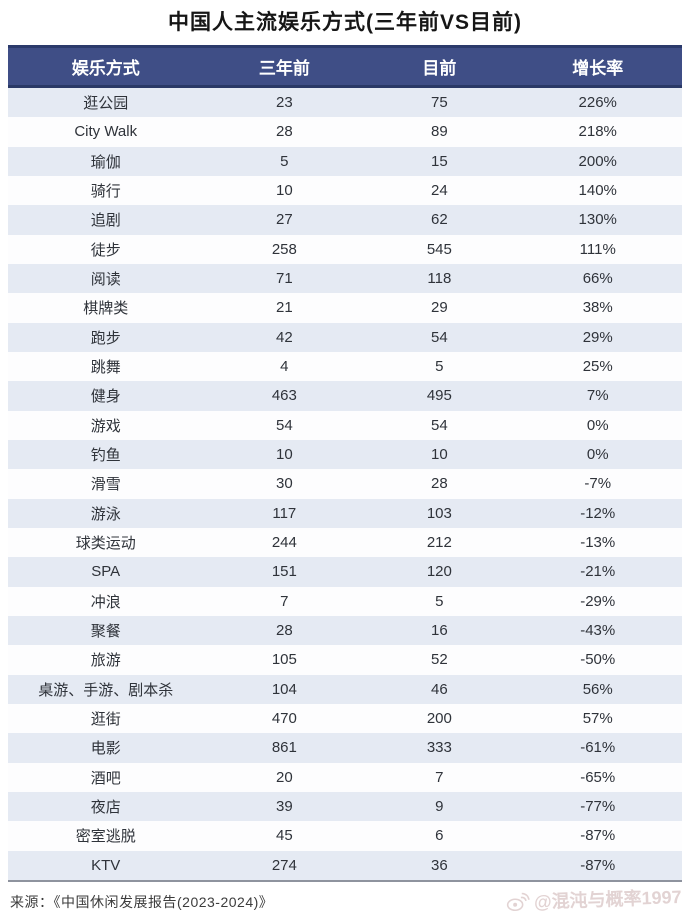 The image size is (690, 919). What do you see at coordinates (439, 807) in the screenshot?
I see `cell-currently: 9` at bounding box center [439, 807].